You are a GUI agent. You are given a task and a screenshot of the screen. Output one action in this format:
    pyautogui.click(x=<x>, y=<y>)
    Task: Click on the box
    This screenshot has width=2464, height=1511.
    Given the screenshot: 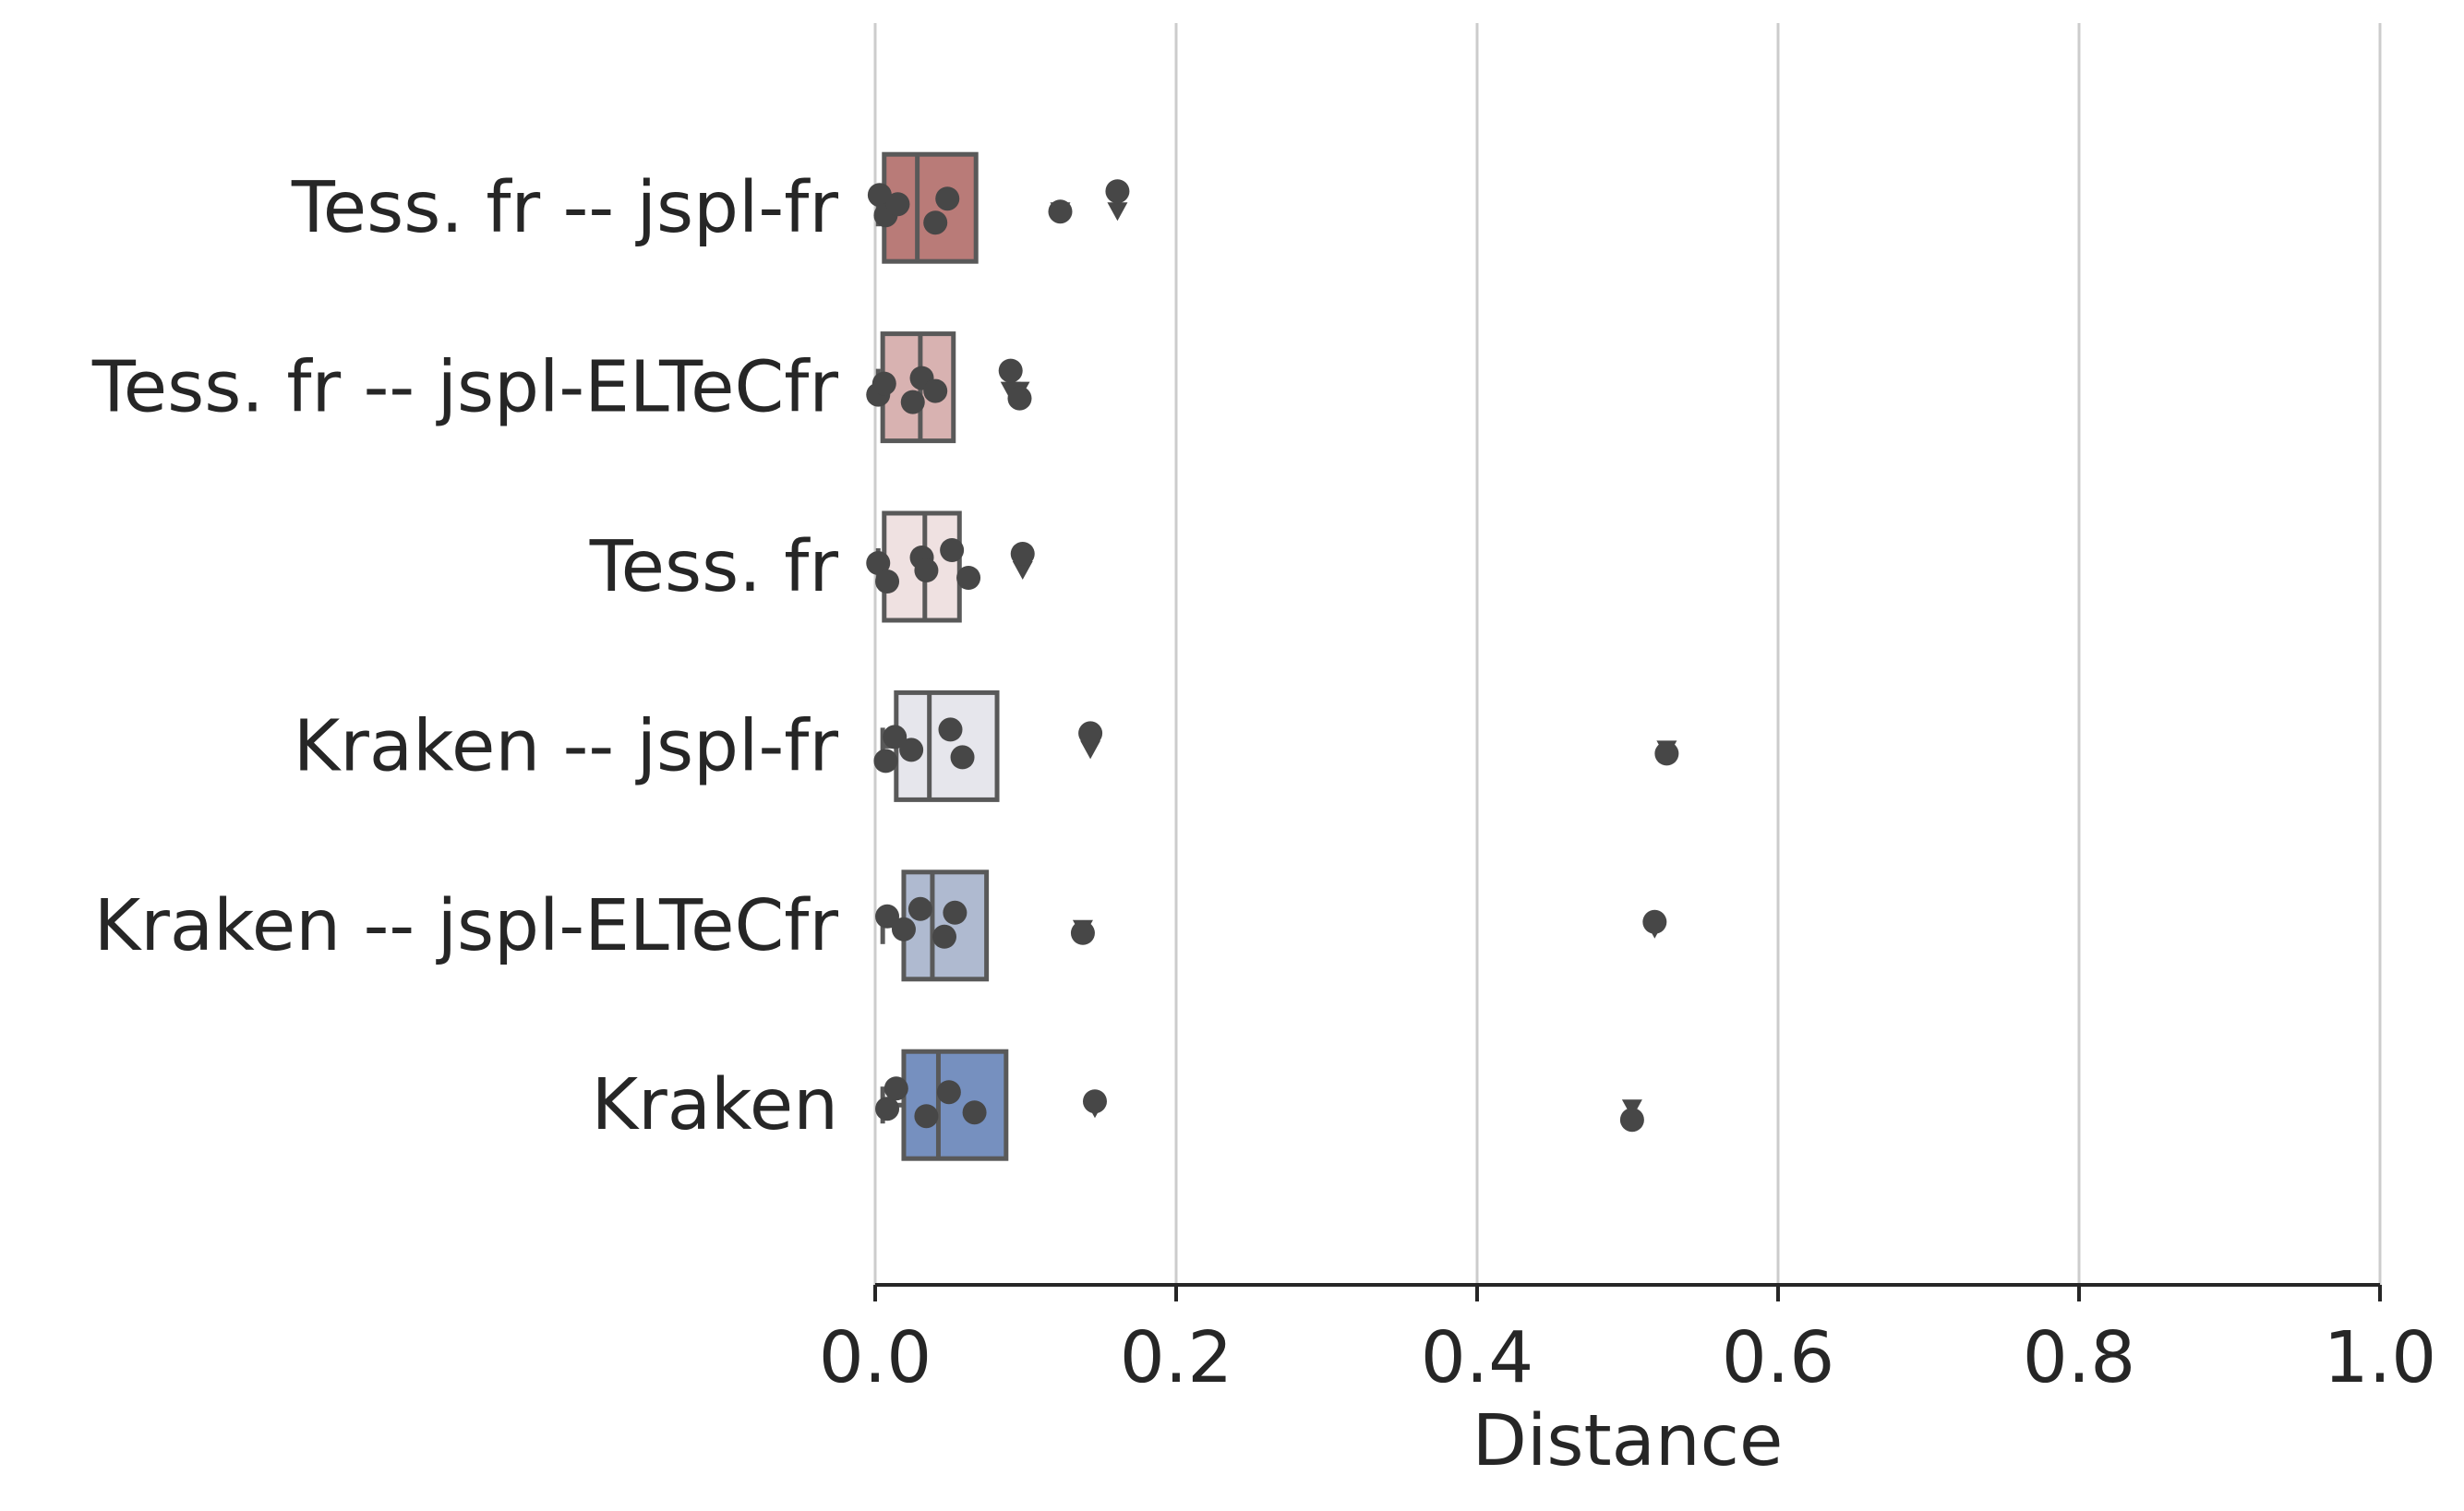 What is the action you would take?
    pyautogui.click(x=955, y=1105)
    